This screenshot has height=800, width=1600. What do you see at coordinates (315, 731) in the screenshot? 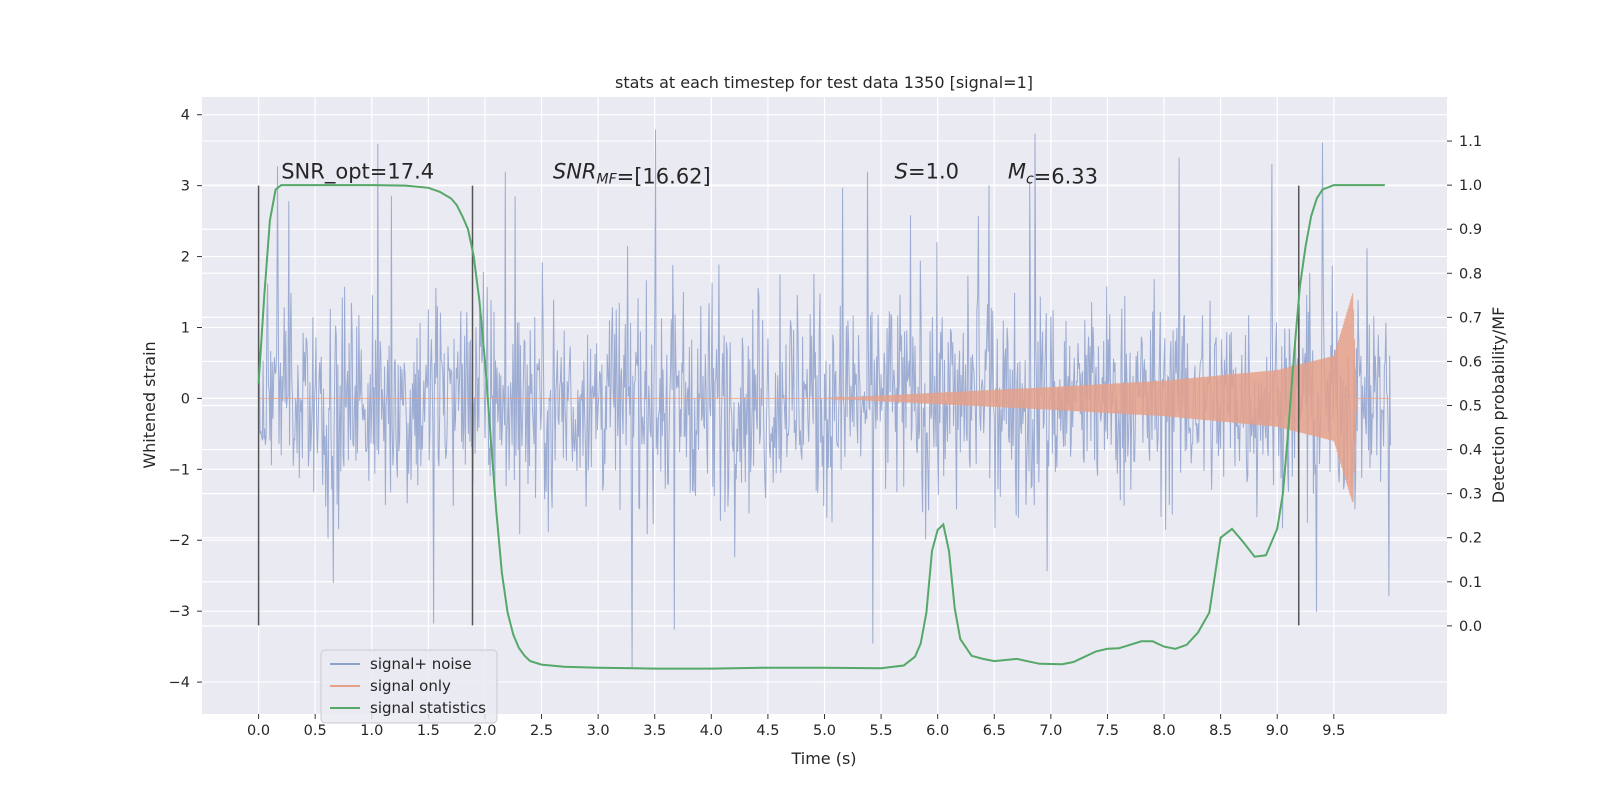
I see `x-tick-label: 0.5` at bounding box center [315, 731].